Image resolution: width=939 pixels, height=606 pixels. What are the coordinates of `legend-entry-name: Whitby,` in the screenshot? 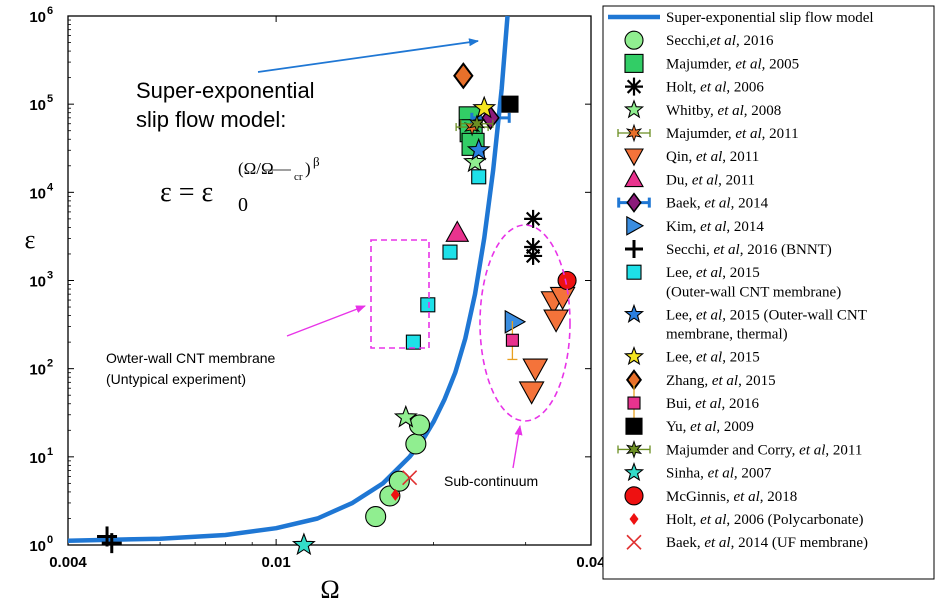 It's located at (692, 111).